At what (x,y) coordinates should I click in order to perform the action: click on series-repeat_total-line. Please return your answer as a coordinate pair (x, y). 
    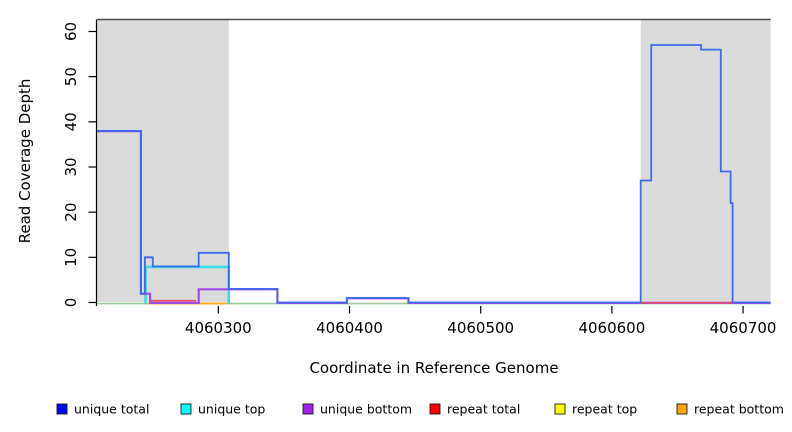
    Looking at the image, I should click on (441, 301).